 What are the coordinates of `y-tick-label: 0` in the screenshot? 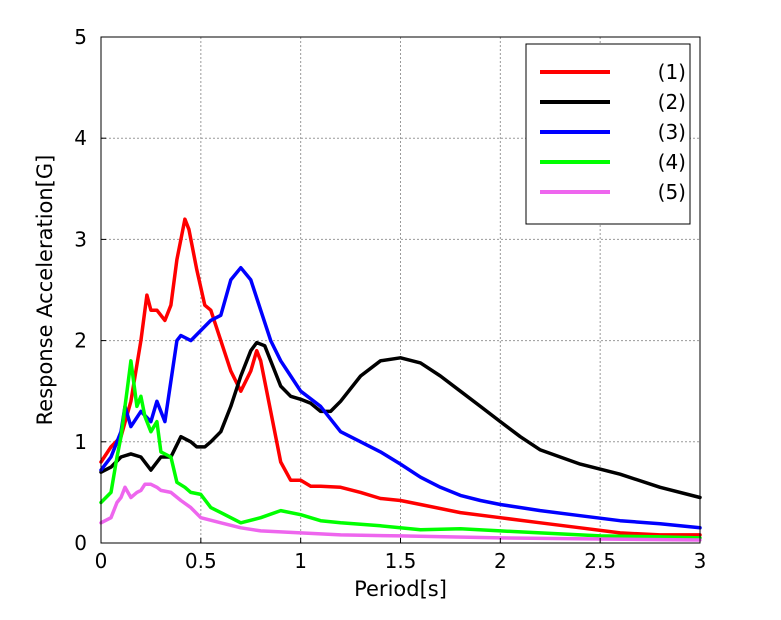 It's located at (80, 543).